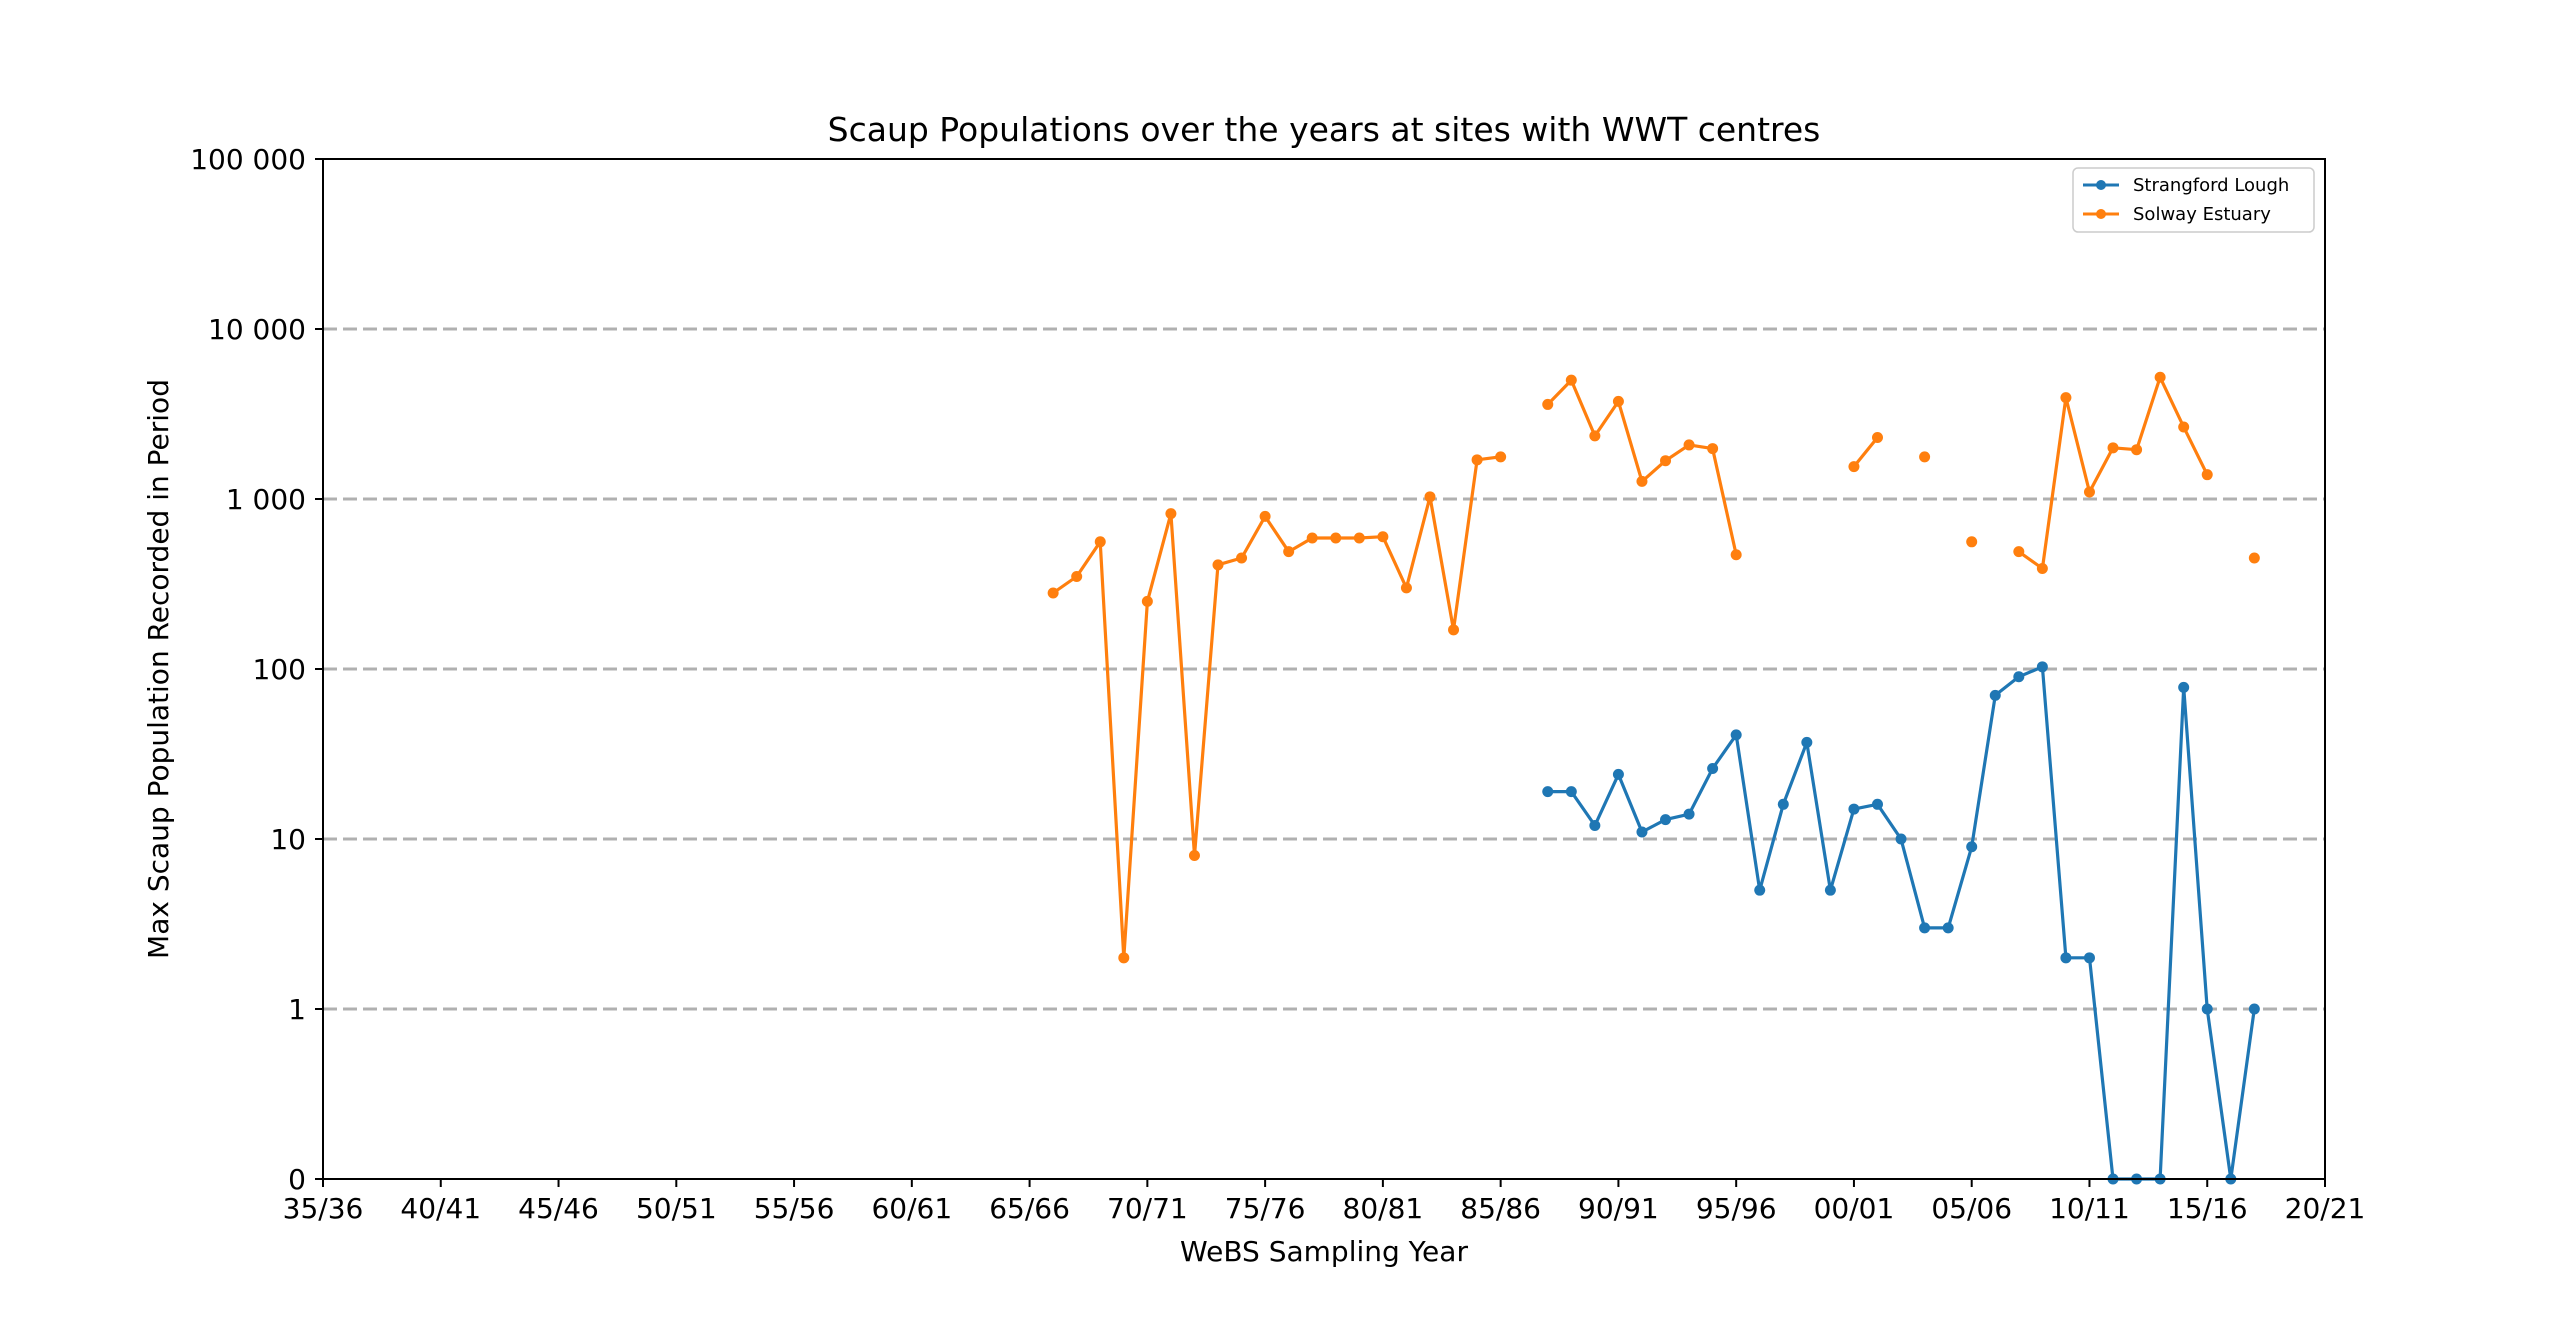 The image size is (2560, 1318). I want to click on legend-label-strangford-lough: Strangford Lough, so click(2211, 185).